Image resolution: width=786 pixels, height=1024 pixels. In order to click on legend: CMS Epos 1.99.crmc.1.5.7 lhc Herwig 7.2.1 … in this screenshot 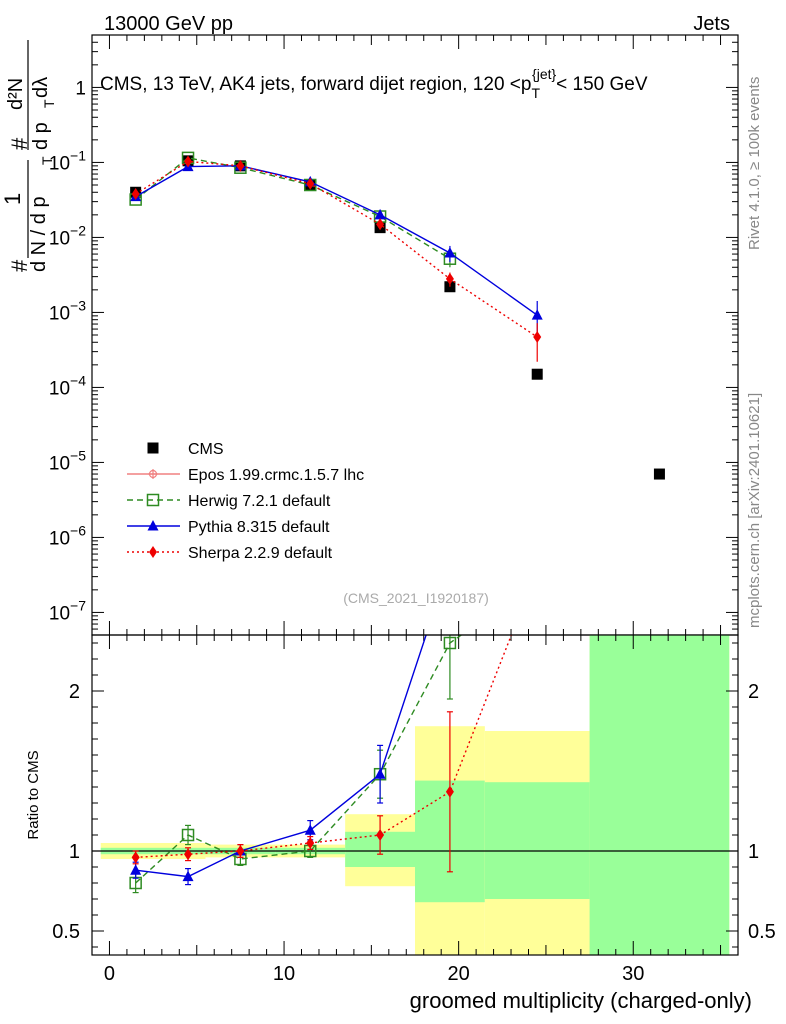, I will do `click(245, 501)`.